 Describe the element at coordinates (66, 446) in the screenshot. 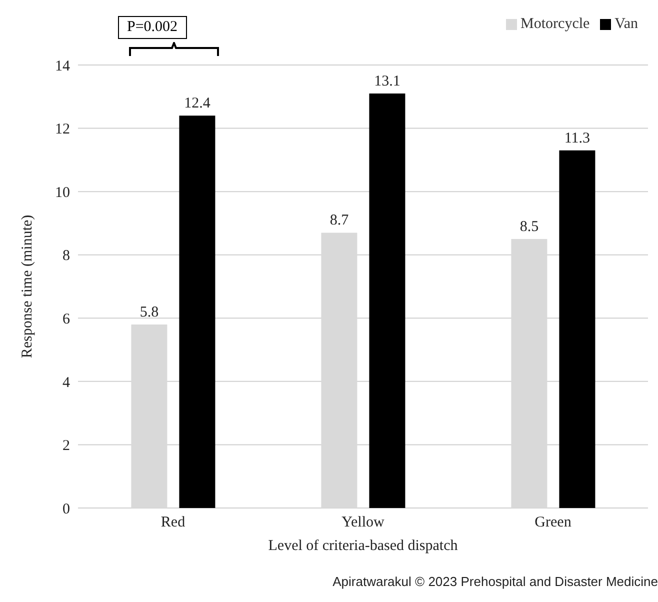

I see `y-tick-label: 2` at that location.